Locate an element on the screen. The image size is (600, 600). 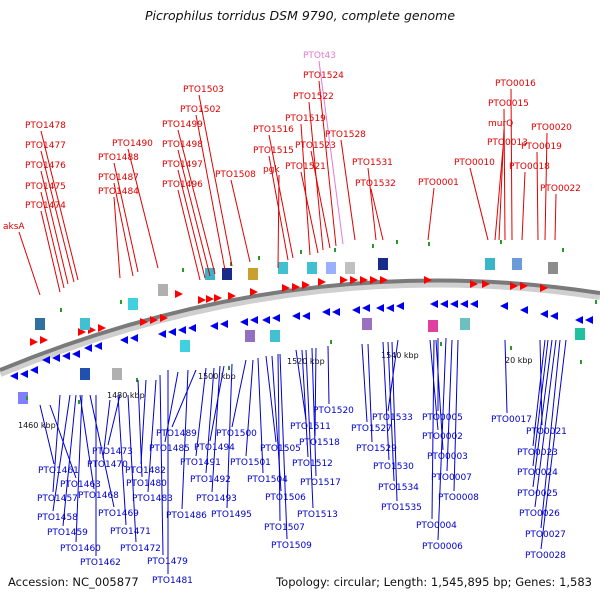
gene-label-bottom: PTO1517 is located at coordinates (320, 483).